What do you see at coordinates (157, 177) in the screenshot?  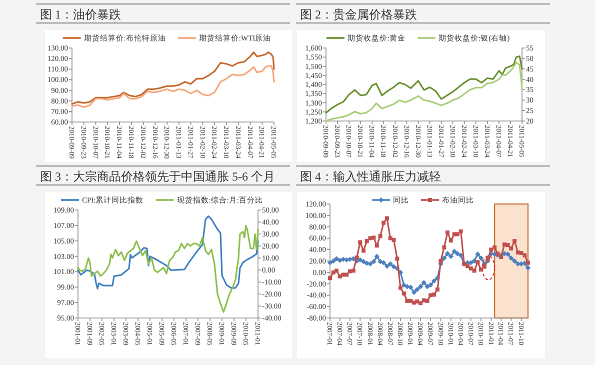 I see `chart-title: 图 3：大宗商品价格领先于中国通胀 5-6 个月` at bounding box center [157, 177].